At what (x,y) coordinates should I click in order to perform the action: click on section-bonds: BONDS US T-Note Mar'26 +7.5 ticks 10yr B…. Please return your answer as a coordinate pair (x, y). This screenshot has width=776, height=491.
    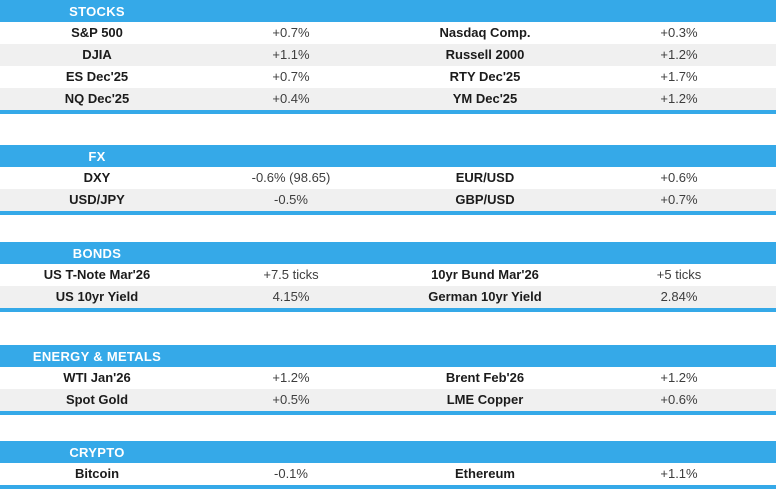
    Looking at the image, I should click on (388, 277).